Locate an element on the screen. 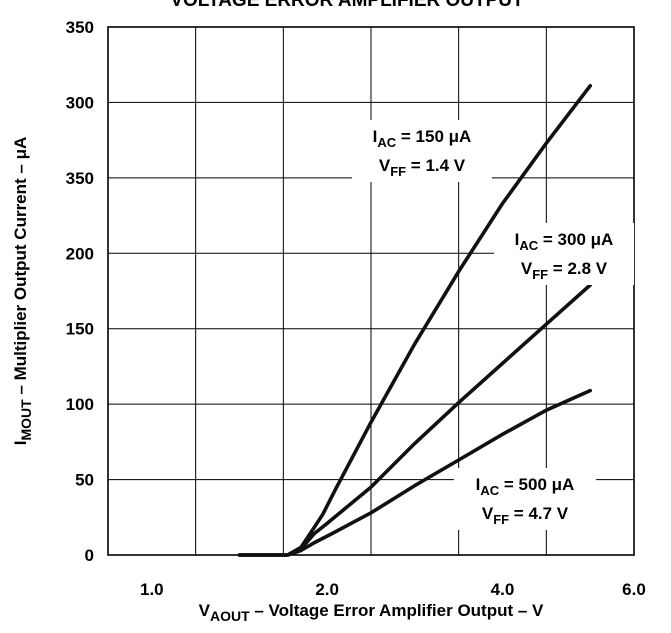 This screenshot has height=633, width=671. y-tick-label: 200 is located at coordinates (80, 253).